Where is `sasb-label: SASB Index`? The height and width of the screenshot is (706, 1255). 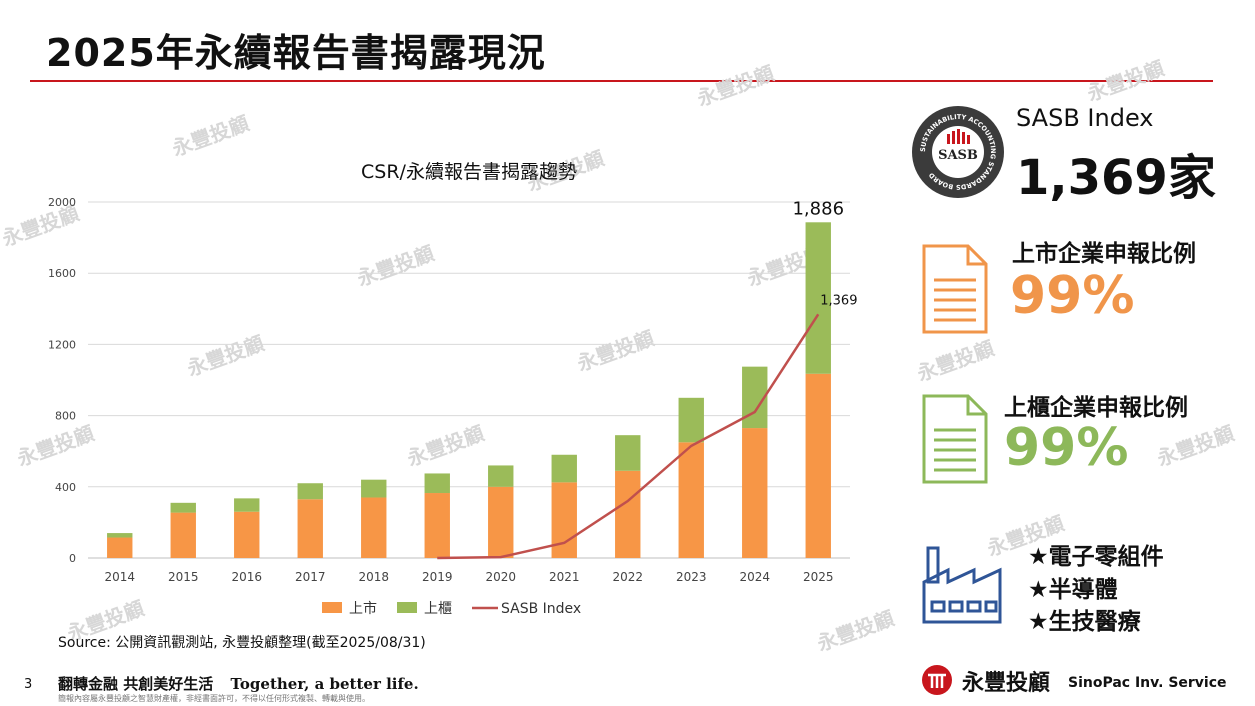
sasb-label: SASB Index is located at coordinates (1085, 118).